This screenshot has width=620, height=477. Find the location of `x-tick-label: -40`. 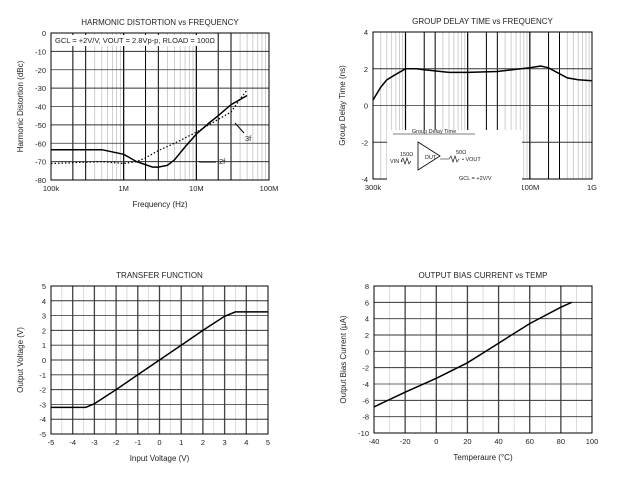

x-tick-label: -40 is located at coordinates (374, 441).